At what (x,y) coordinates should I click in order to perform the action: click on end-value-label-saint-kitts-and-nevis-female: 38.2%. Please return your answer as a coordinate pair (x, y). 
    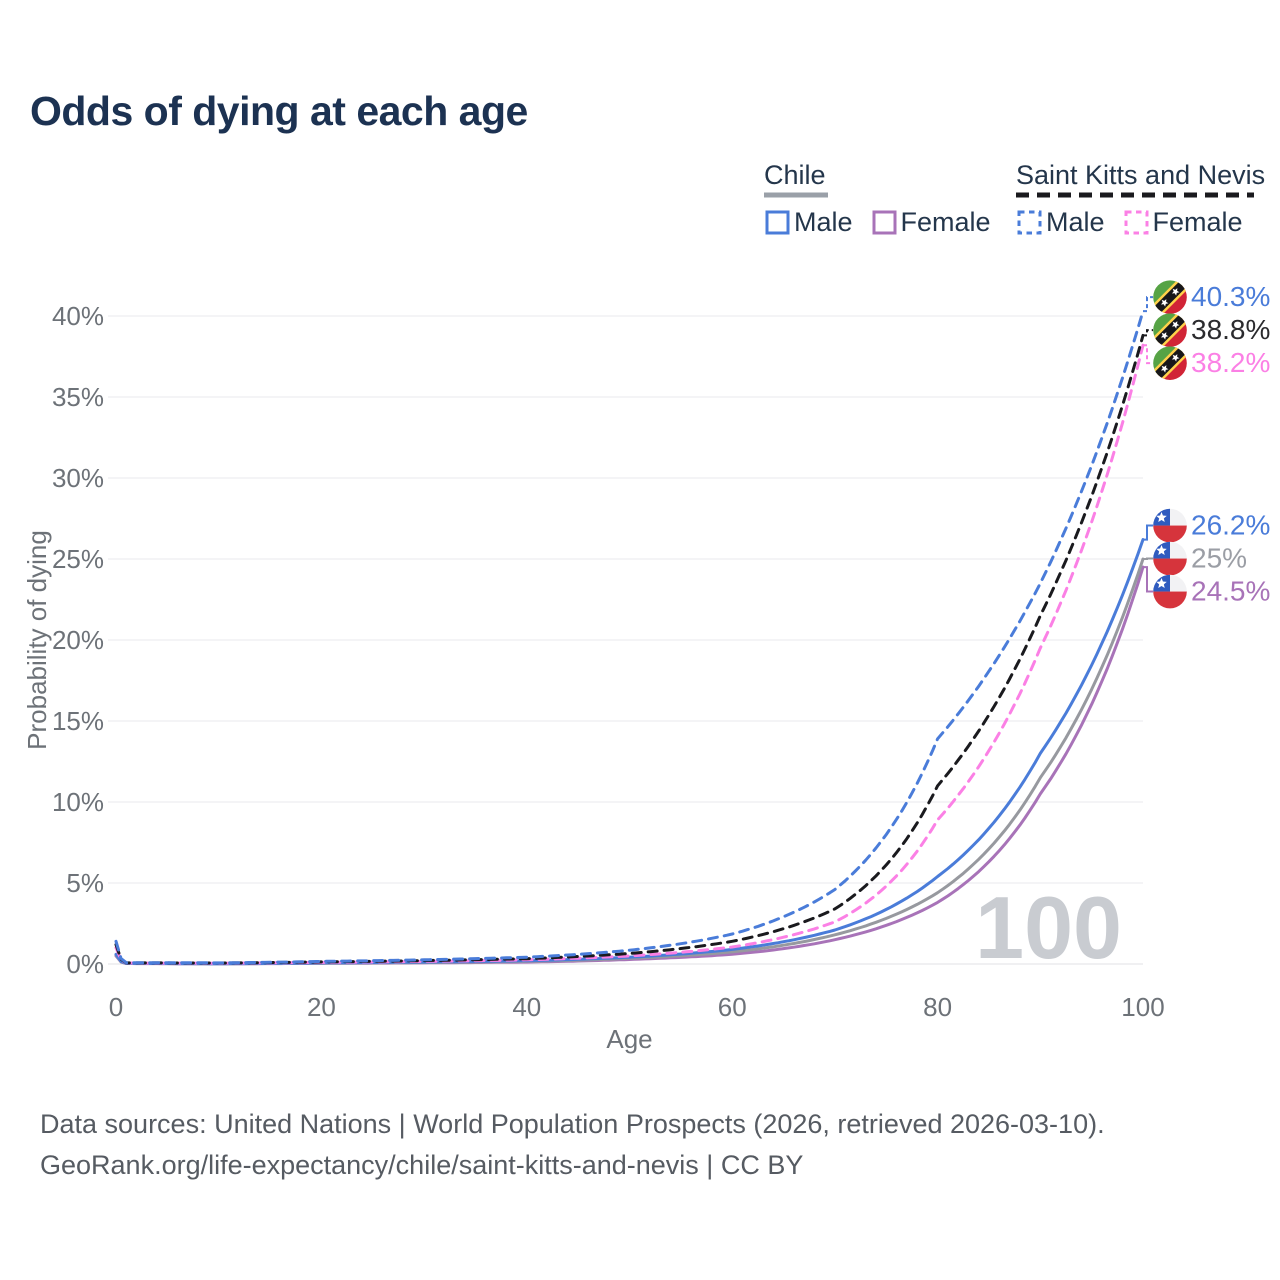
    Looking at the image, I should click on (1230, 362).